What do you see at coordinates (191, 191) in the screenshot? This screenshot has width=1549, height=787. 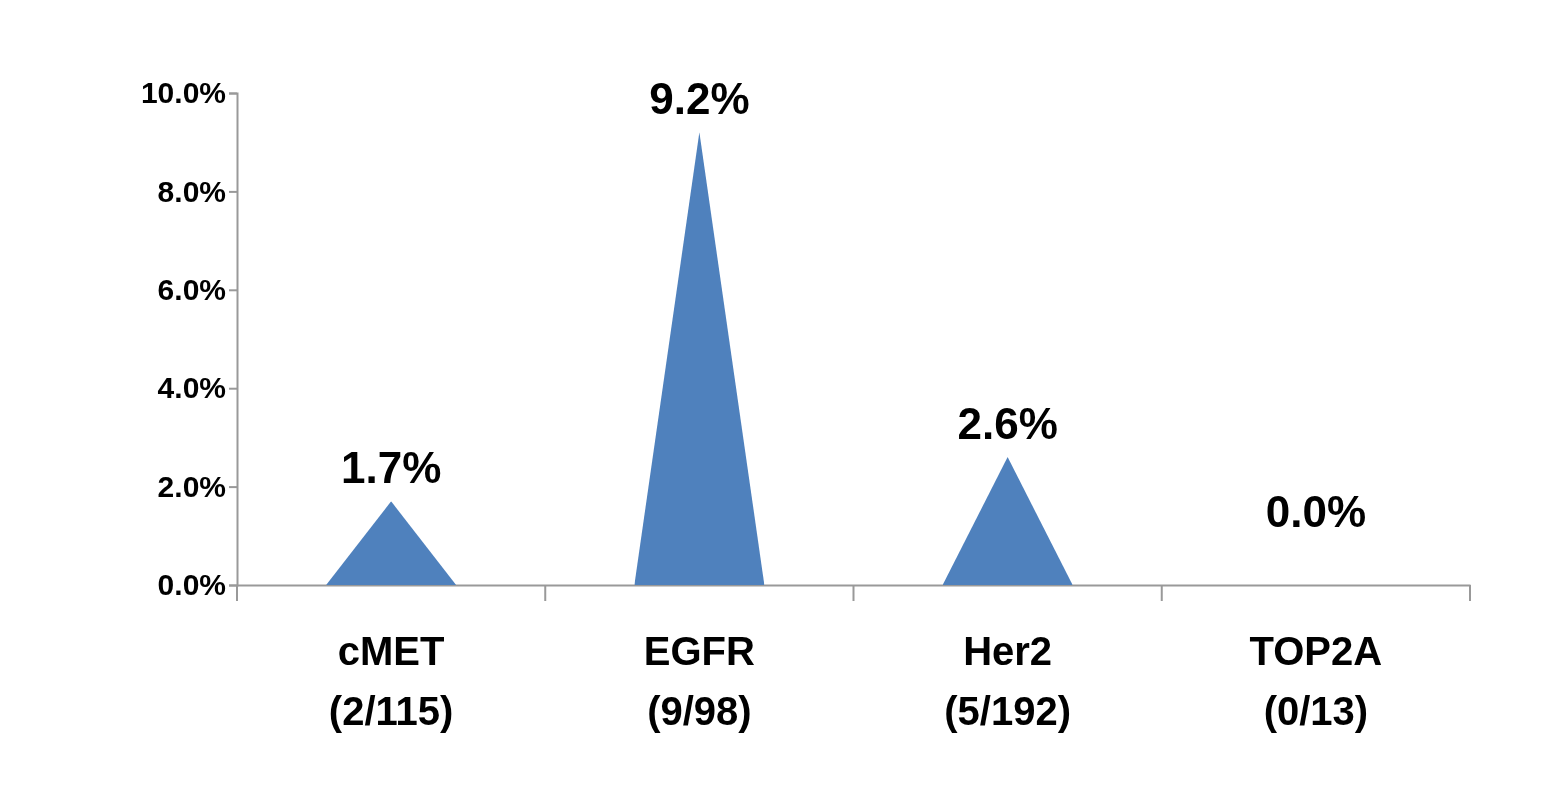 I see `y-tick-label: 8.0%` at bounding box center [191, 191].